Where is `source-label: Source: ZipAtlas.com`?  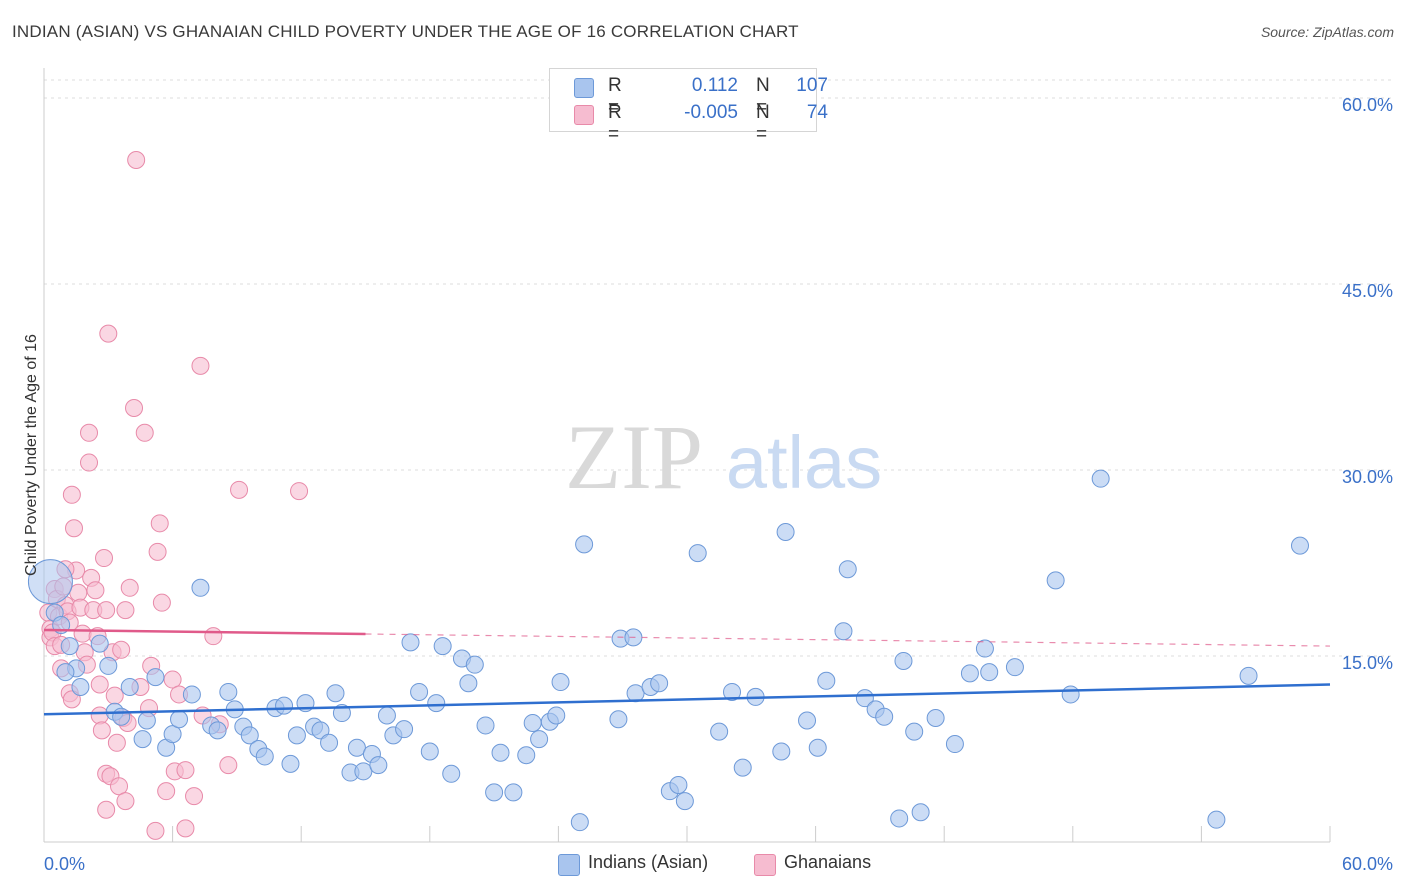
source-label: Source: ZipAtlas.com is located at coordinates (1327, 32).